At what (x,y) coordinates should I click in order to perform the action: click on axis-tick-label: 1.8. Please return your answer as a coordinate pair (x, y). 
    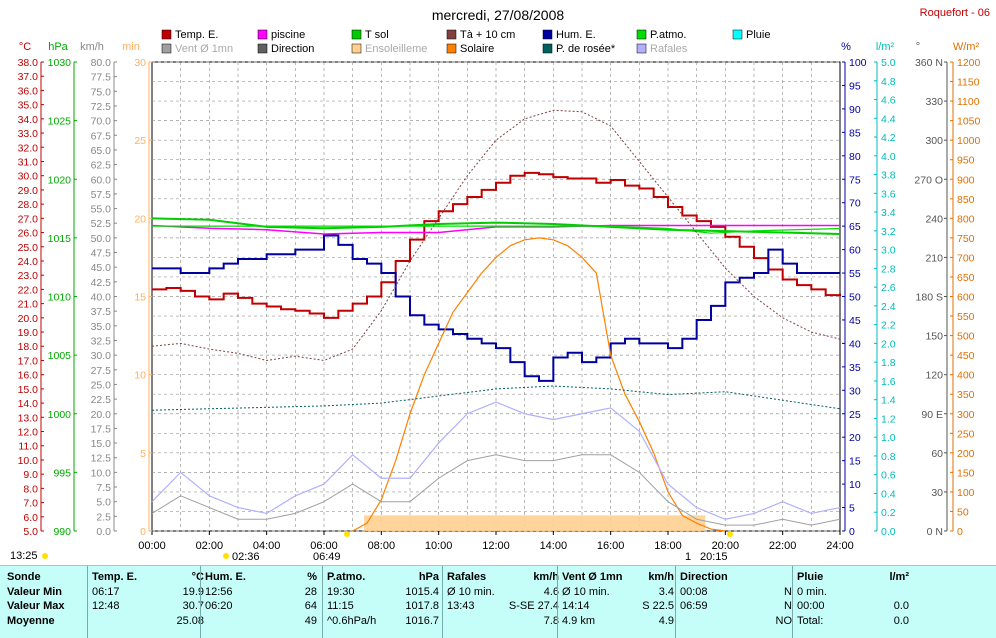
    Looking at the image, I should click on (888, 363).